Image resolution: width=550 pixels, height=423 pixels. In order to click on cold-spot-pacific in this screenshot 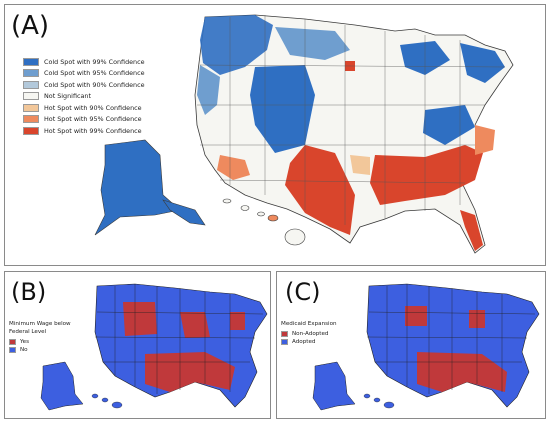, I will do `click(208, 90)`.